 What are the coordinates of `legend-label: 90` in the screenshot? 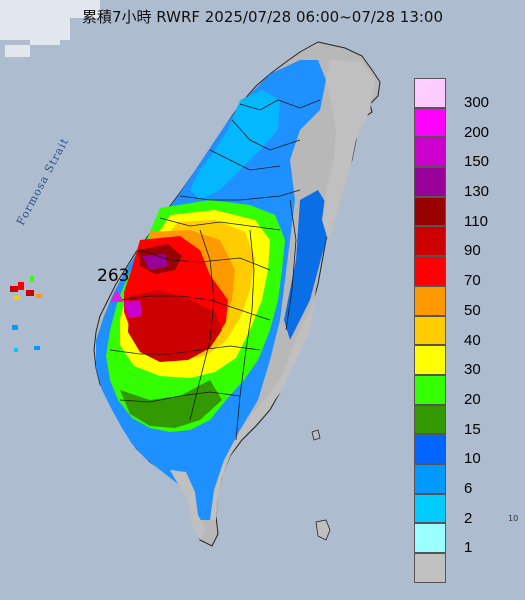 It's located at (472, 251).